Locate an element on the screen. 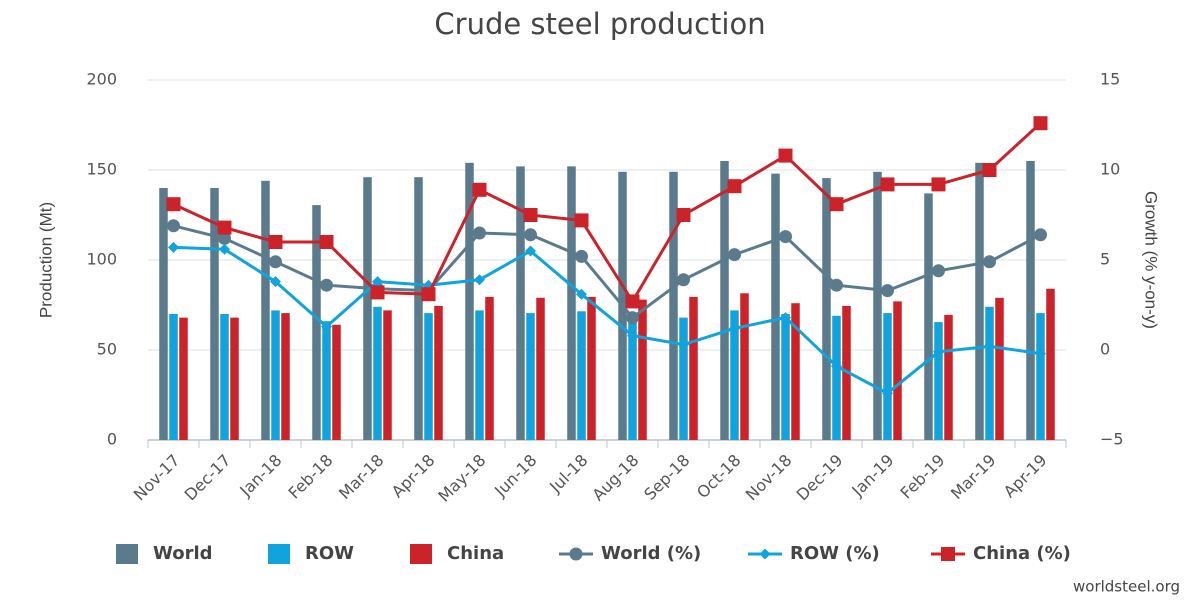 The width and height of the screenshot is (1200, 600). y2-tick-label: 5 is located at coordinates (1105, 259).